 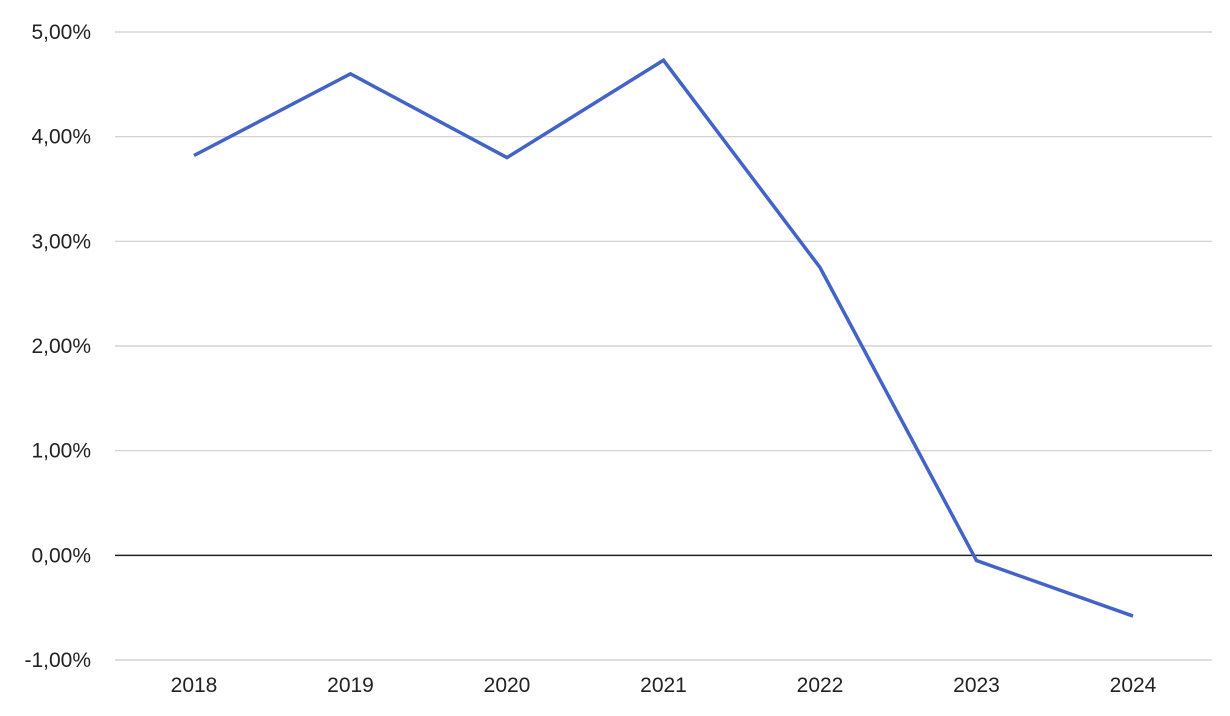 I want to click on y-tick-label: 3,00%, so click(x=61, y=241).